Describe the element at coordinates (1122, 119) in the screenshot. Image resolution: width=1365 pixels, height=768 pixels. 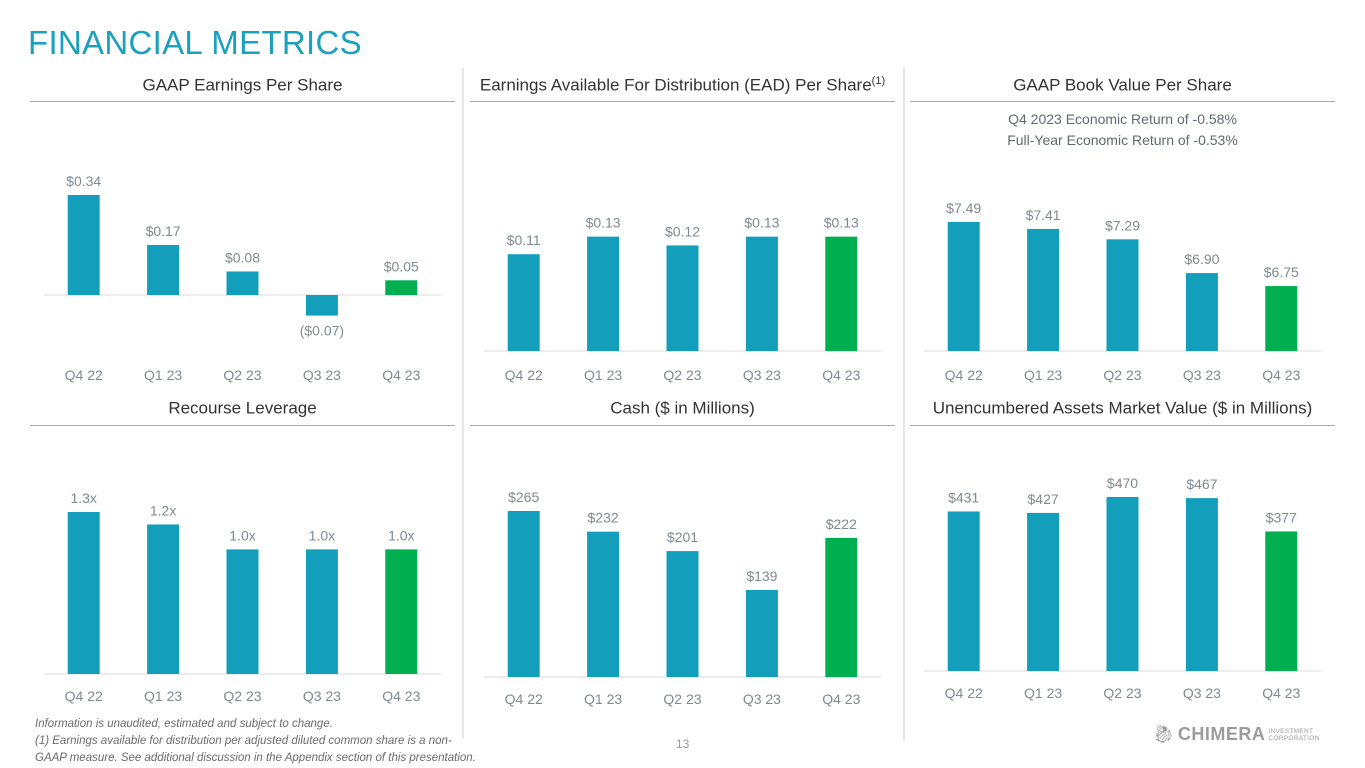
I see `q4-economic-return: Q4 2023 Economic Return of -0.58%` at that location.